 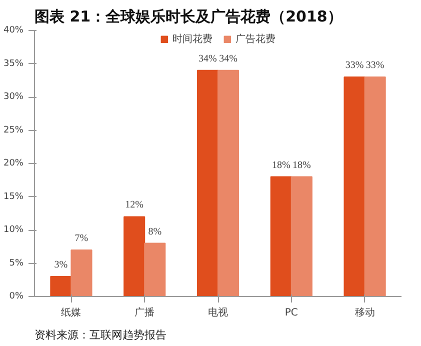 I want to click on x-tick-label: 广播, so click(x=144, y=312).